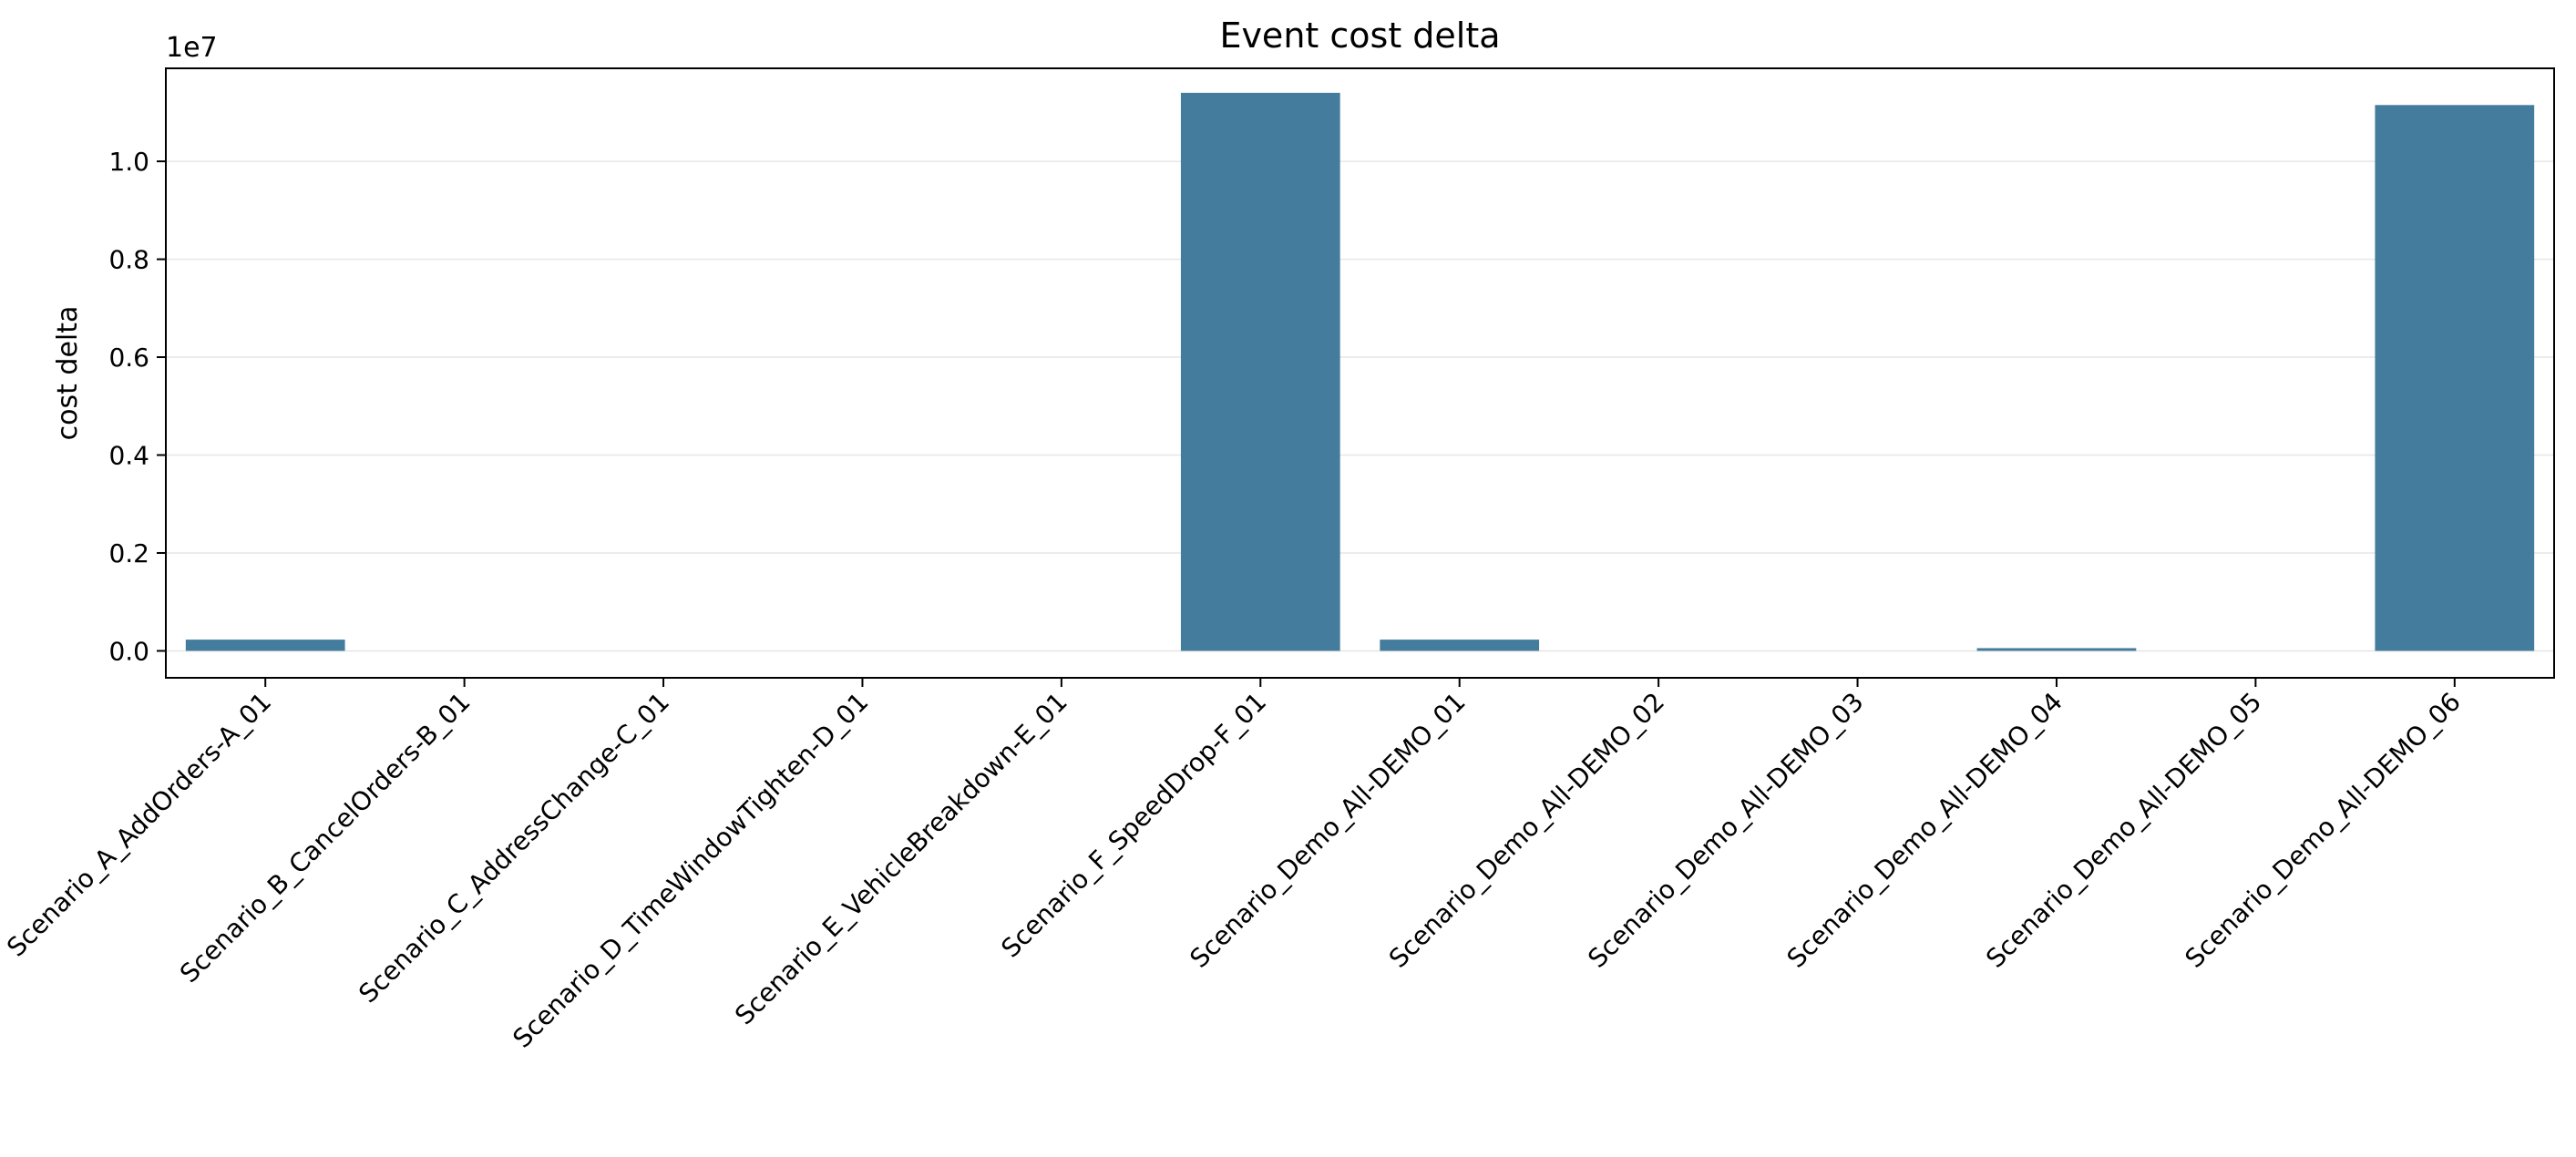 The image size is (2576, 1157). What do you see at coordinates (137, 406) in the screenshot?
I see `y-axis-ticks: 0.0 0.2 0.4 0.6 0.8 1.0` at bounding box center [137, 406].